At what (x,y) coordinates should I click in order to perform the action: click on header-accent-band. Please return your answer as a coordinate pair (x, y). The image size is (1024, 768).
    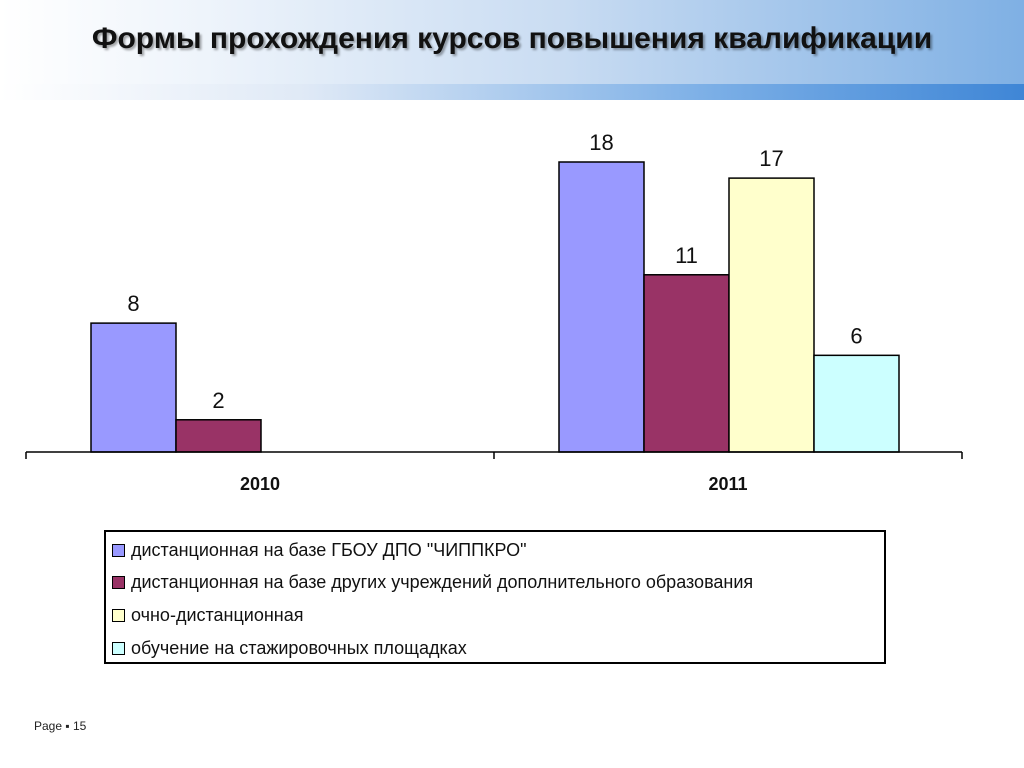
    Looking at the image, I should click on (512, 92).